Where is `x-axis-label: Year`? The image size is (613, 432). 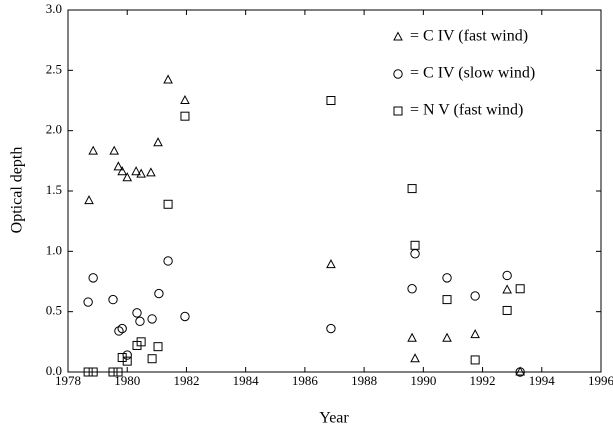
x-axis-label: Year is located at coordinates (334, 418).